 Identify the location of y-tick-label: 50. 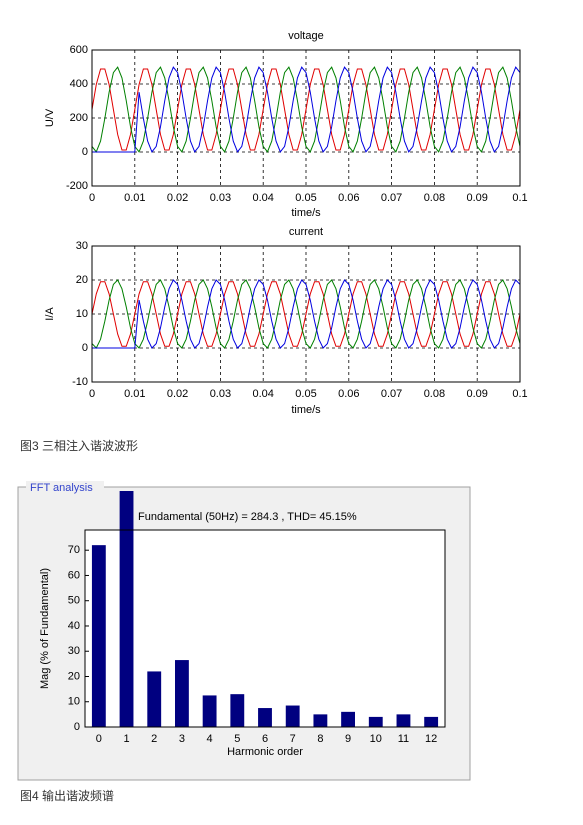
(74, 601).